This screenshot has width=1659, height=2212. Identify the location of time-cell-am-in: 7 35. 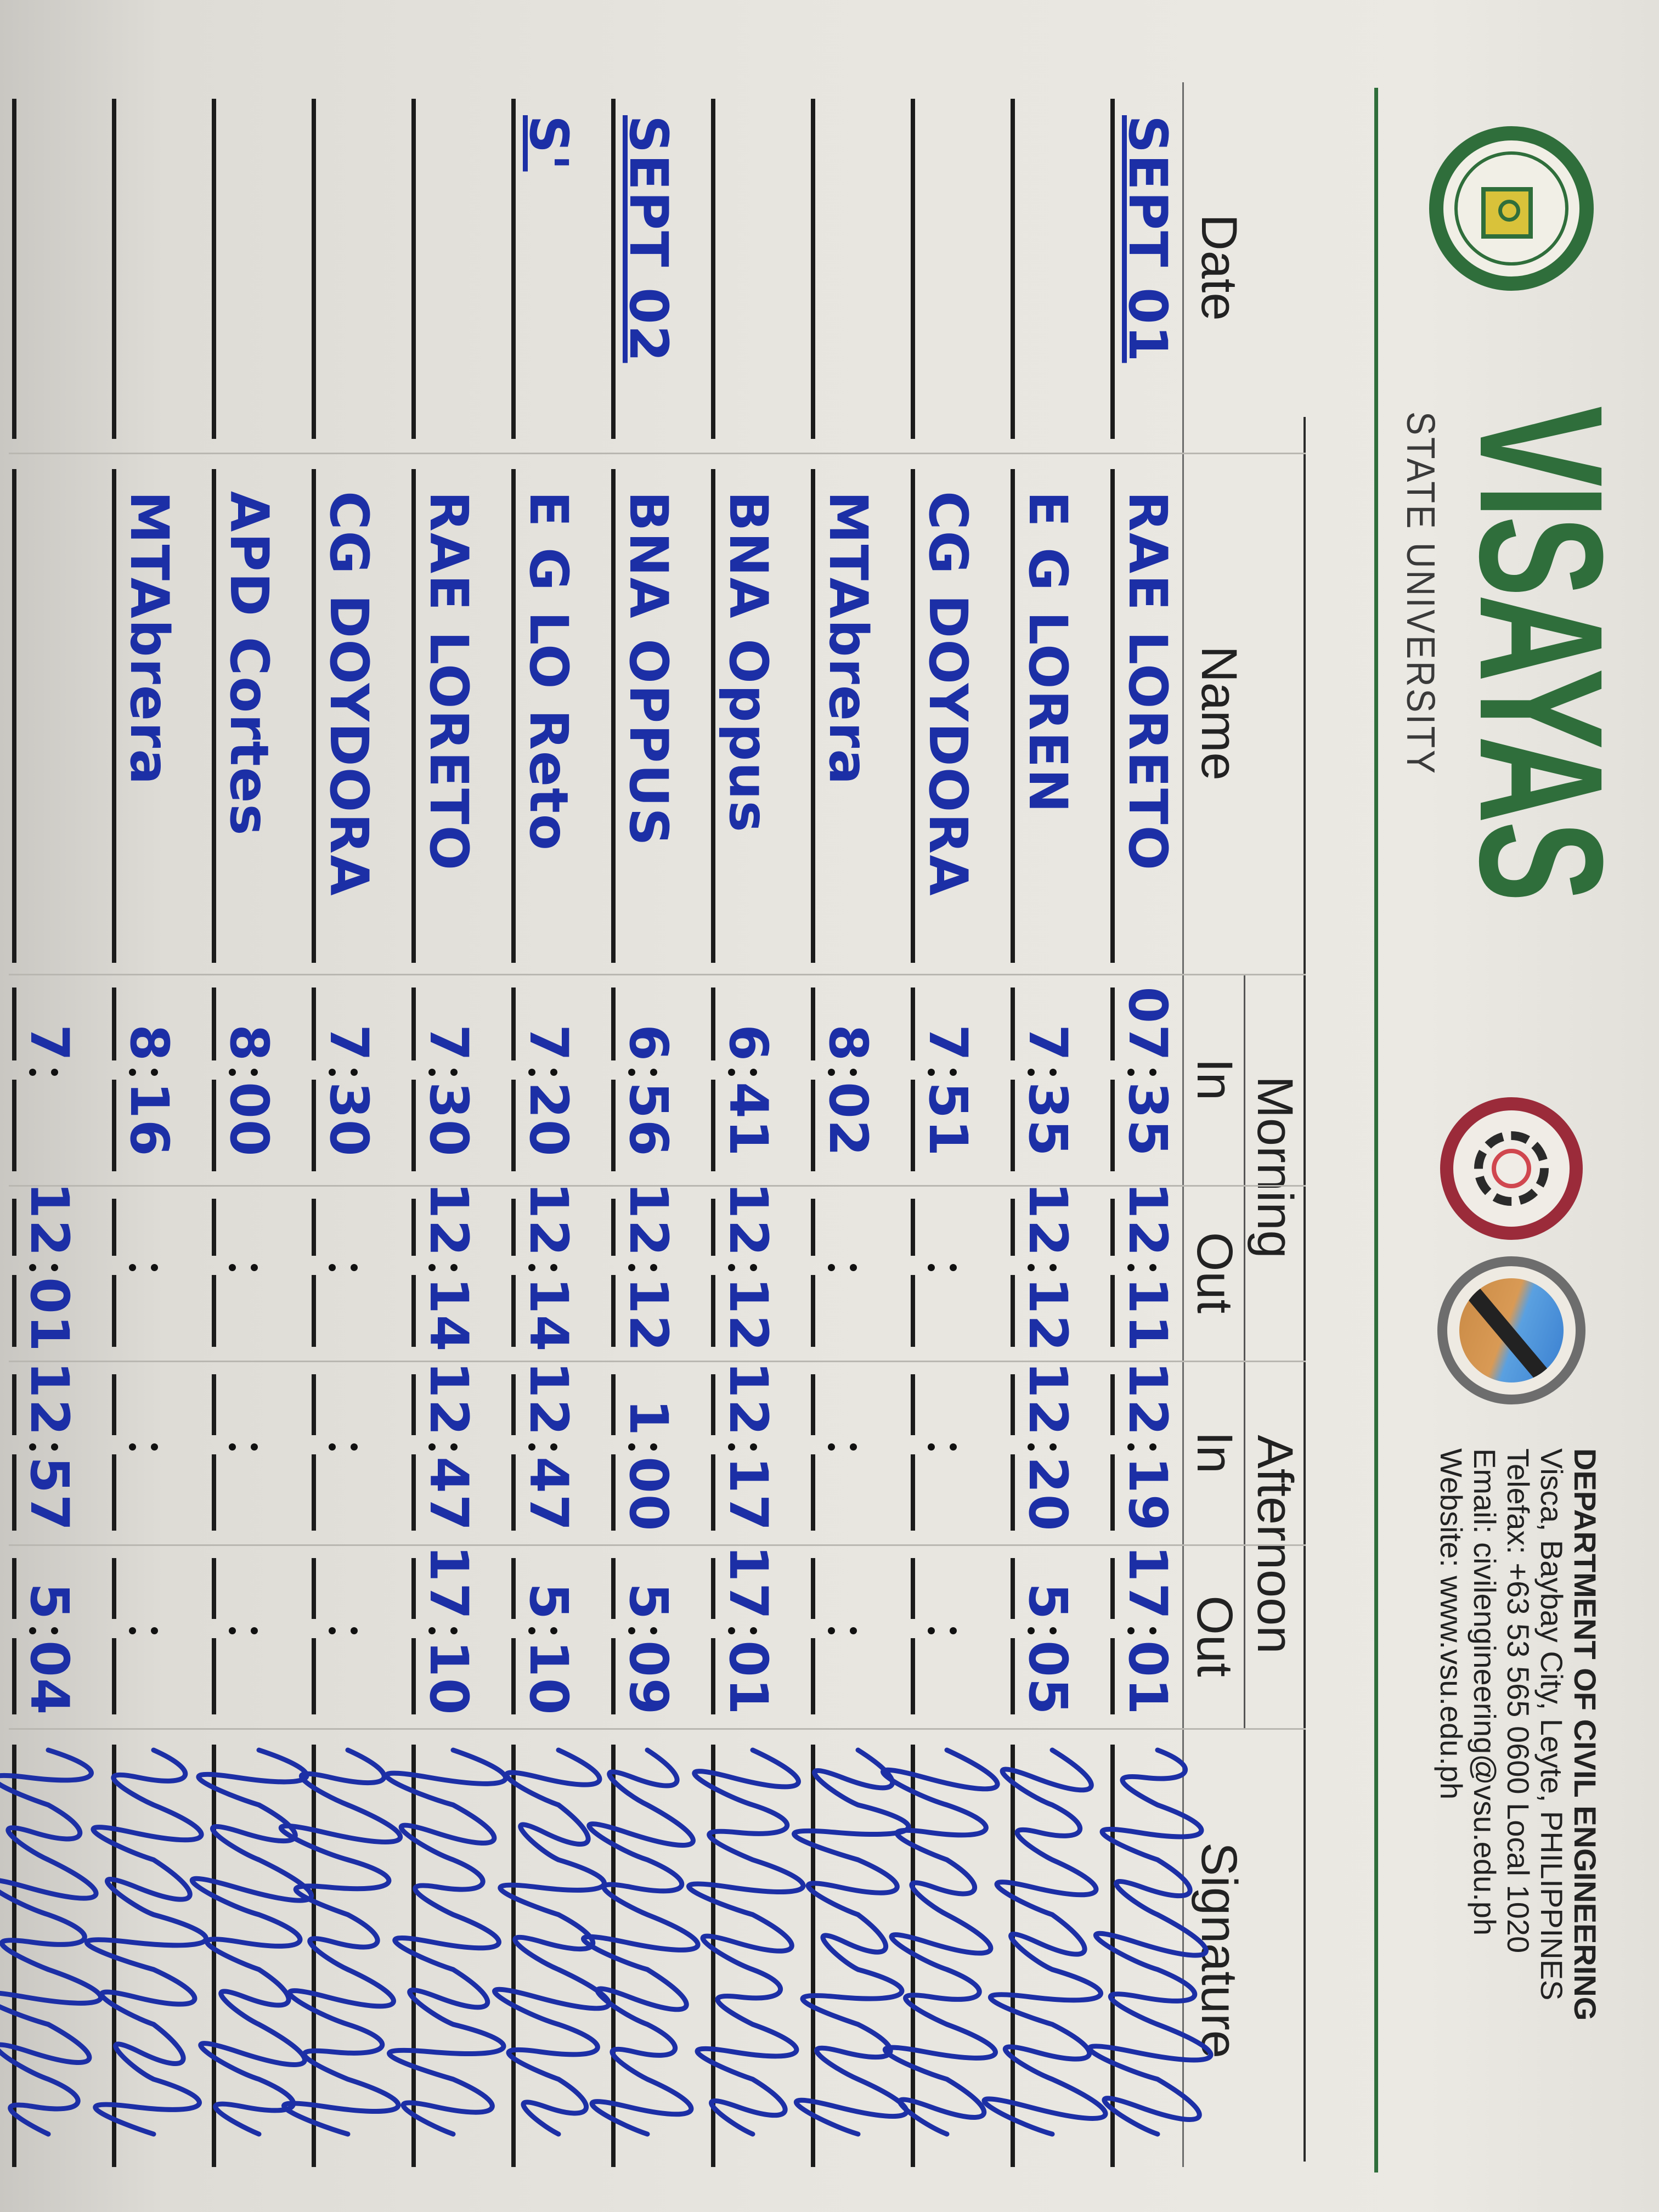
(1057, 1079).